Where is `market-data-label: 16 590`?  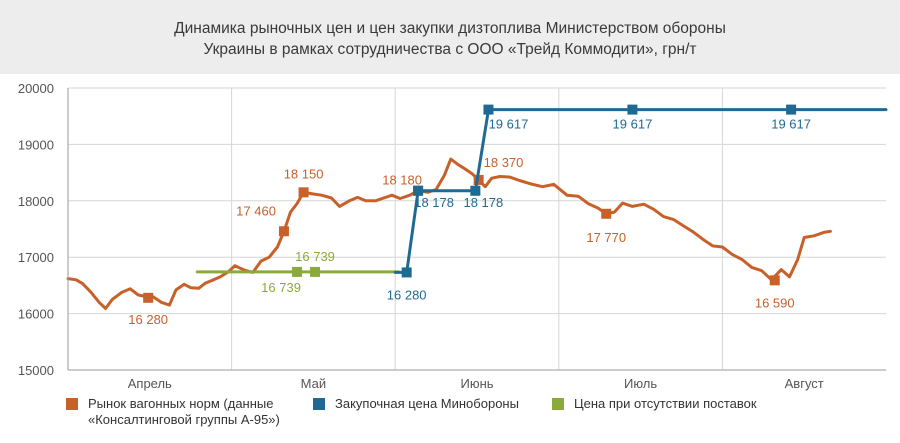
market-data-label: 16 590 is located at coordinates (775, 302).